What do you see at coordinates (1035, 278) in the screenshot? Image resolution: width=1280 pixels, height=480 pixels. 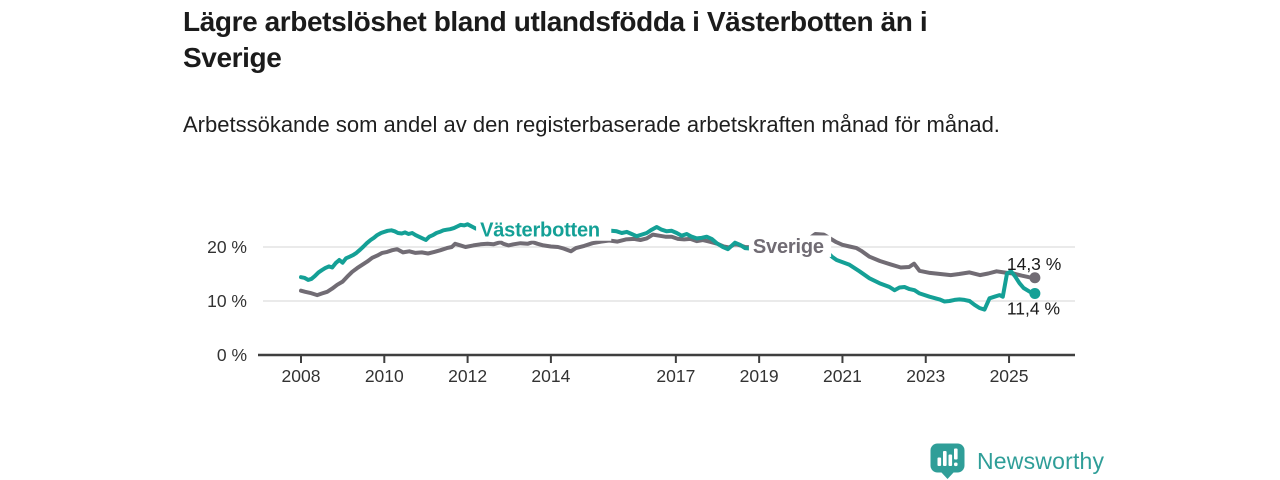 I see `end-dot-sverige` at bounding box center [1035, 278].